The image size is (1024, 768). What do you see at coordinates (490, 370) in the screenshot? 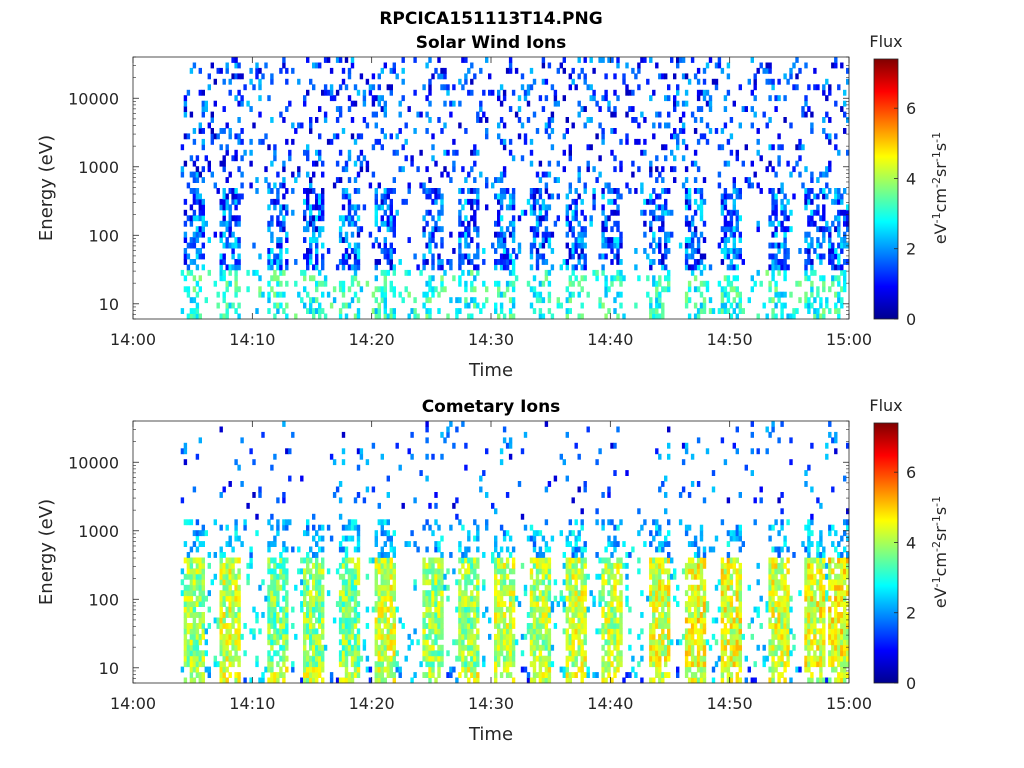
I see `x-axis-label-solar-wind: Time` at bounding box center [490, 370].